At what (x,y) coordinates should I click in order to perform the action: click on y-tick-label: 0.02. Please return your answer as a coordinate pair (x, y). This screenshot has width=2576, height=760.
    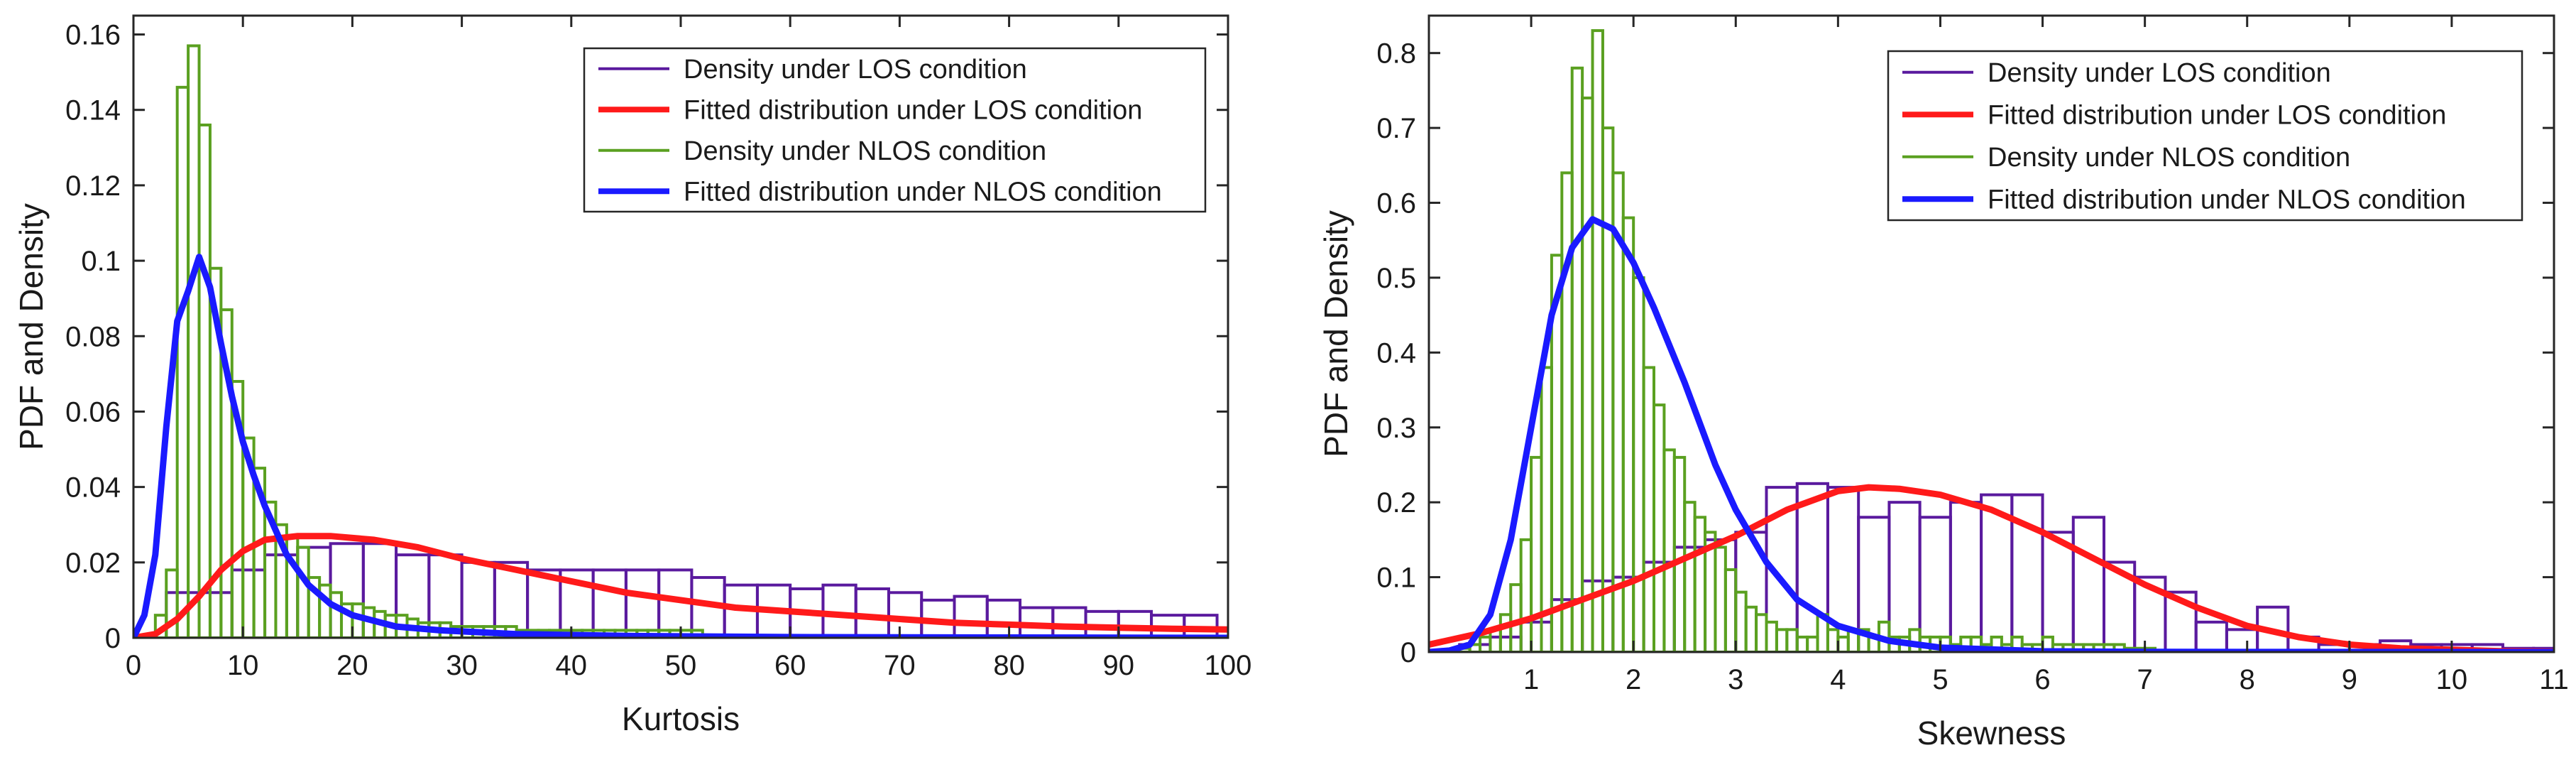
    Looking at the image, I should click on (93, 563).